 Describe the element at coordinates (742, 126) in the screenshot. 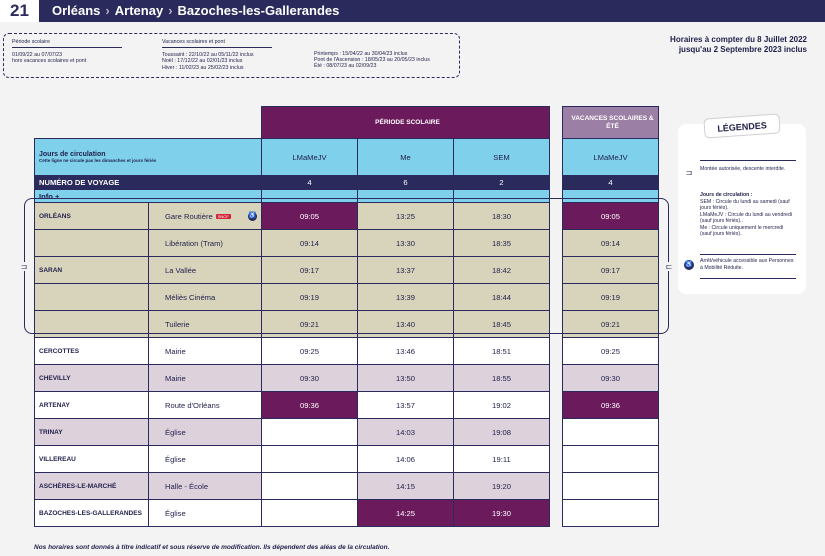

I see `legend-title: LÉGENDES` at that location.